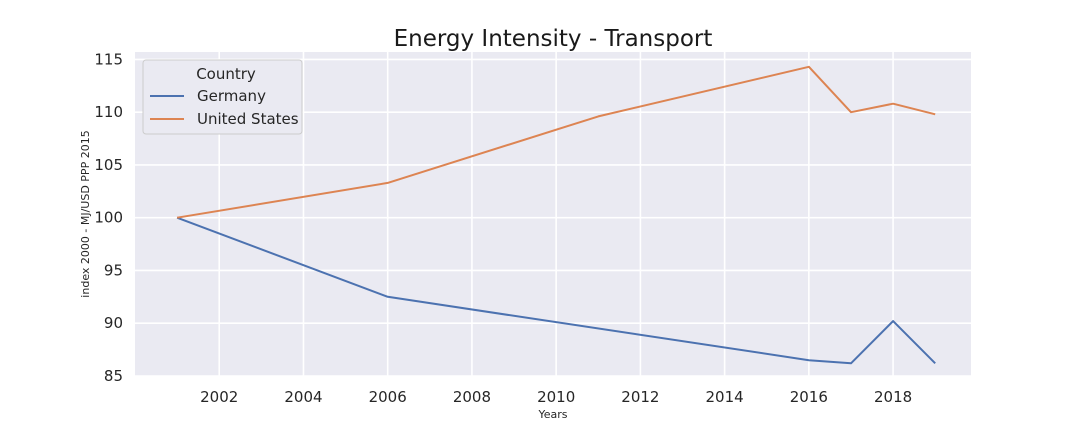  I want to click on x-tick-label: 2008, so click(472, 397).